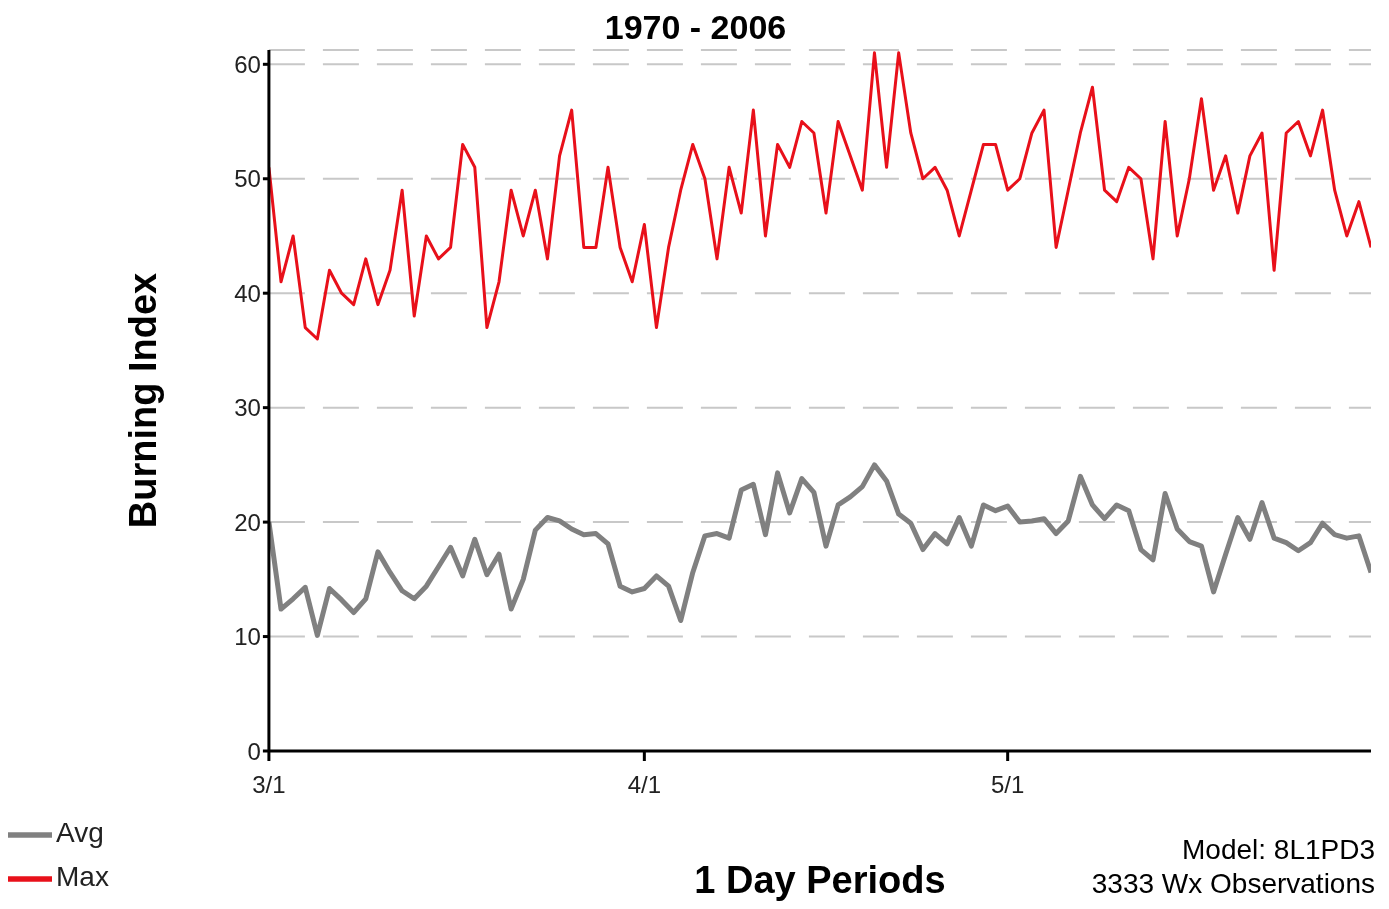  Describe the element at coordinates (80, 833) in the screenshot. I see `legend-label: Avg` at that location.